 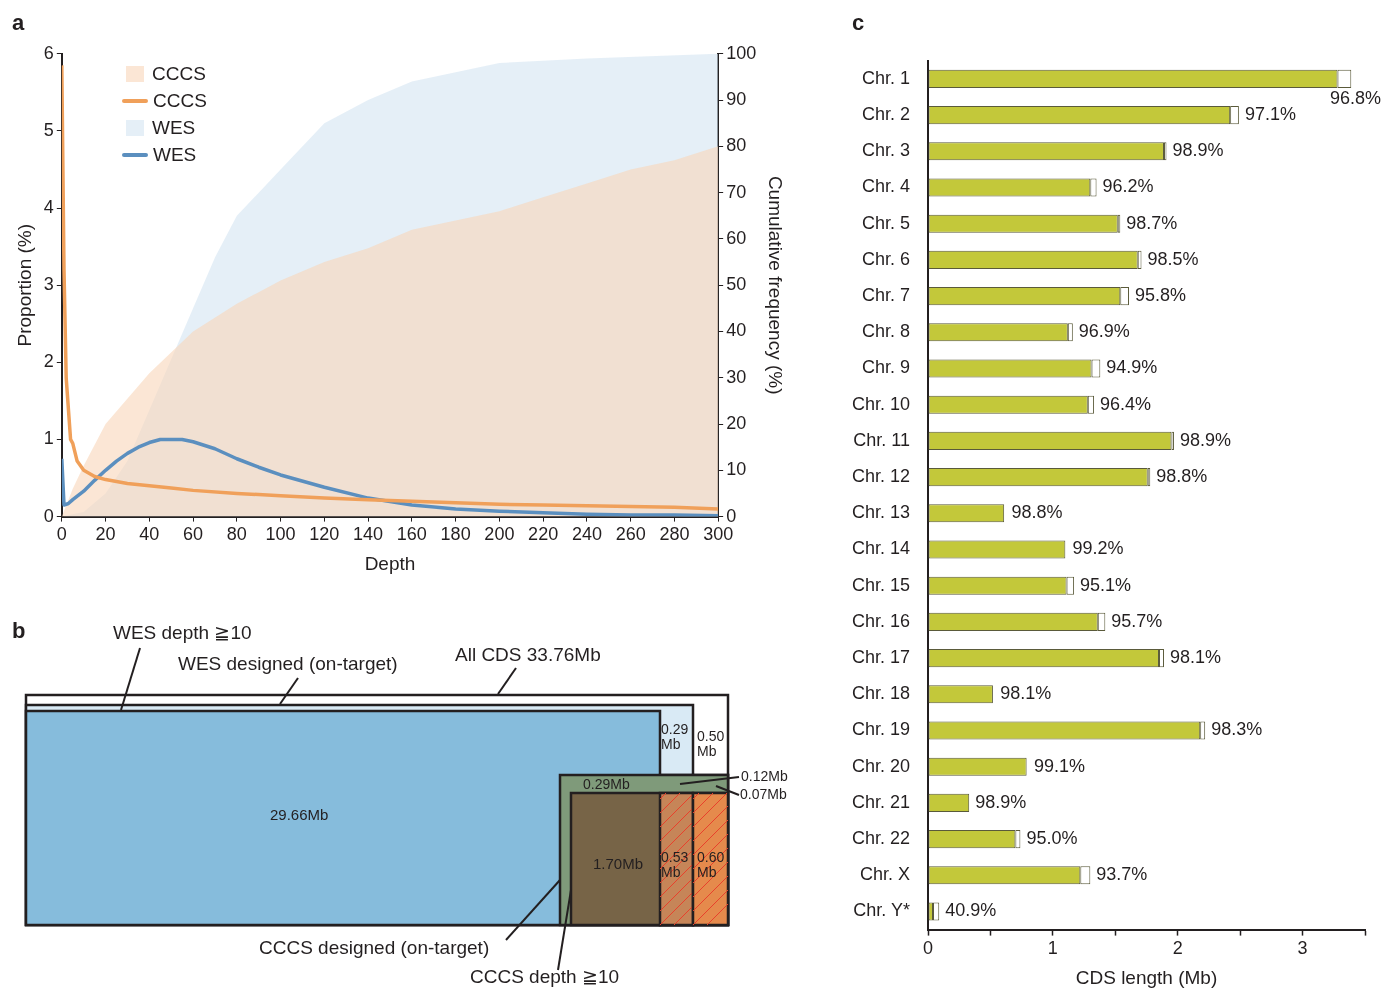 What do you see at coordinates (880, 584) in the screenshot?
I see `y-tick-label: Chr. 15` at bounding box center [880, 584].